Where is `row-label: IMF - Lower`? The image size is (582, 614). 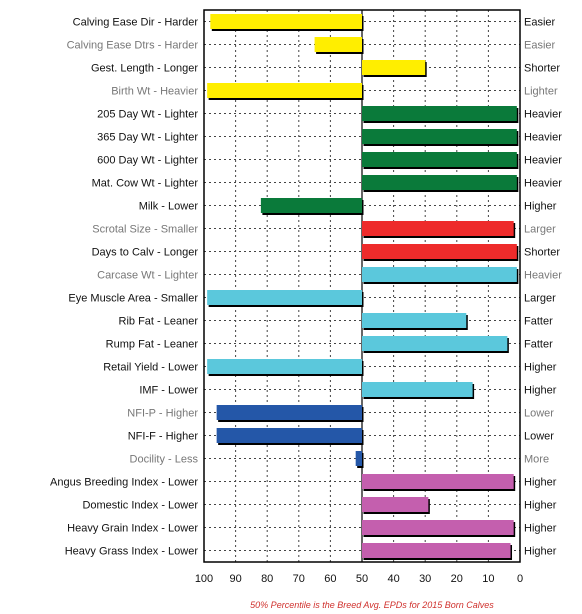 row-label: IMF - Lower is located at coordinates (168, 391).